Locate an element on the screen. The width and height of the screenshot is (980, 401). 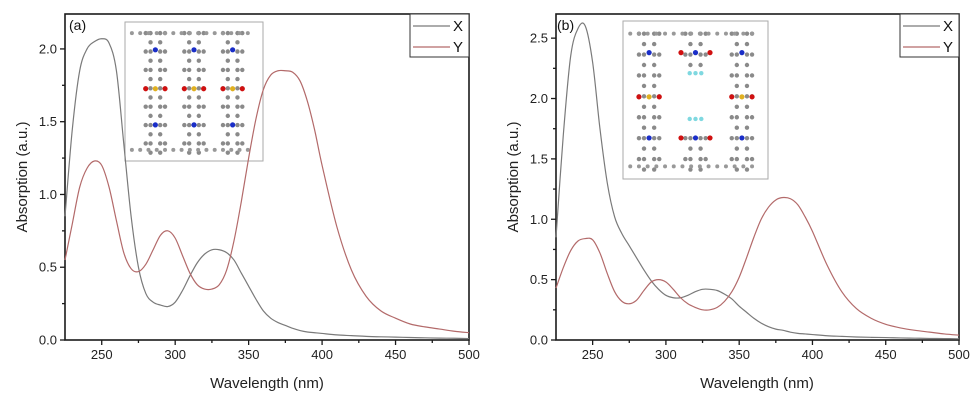
y-tick-label: 0.5 is located at coordinates (539, 279).